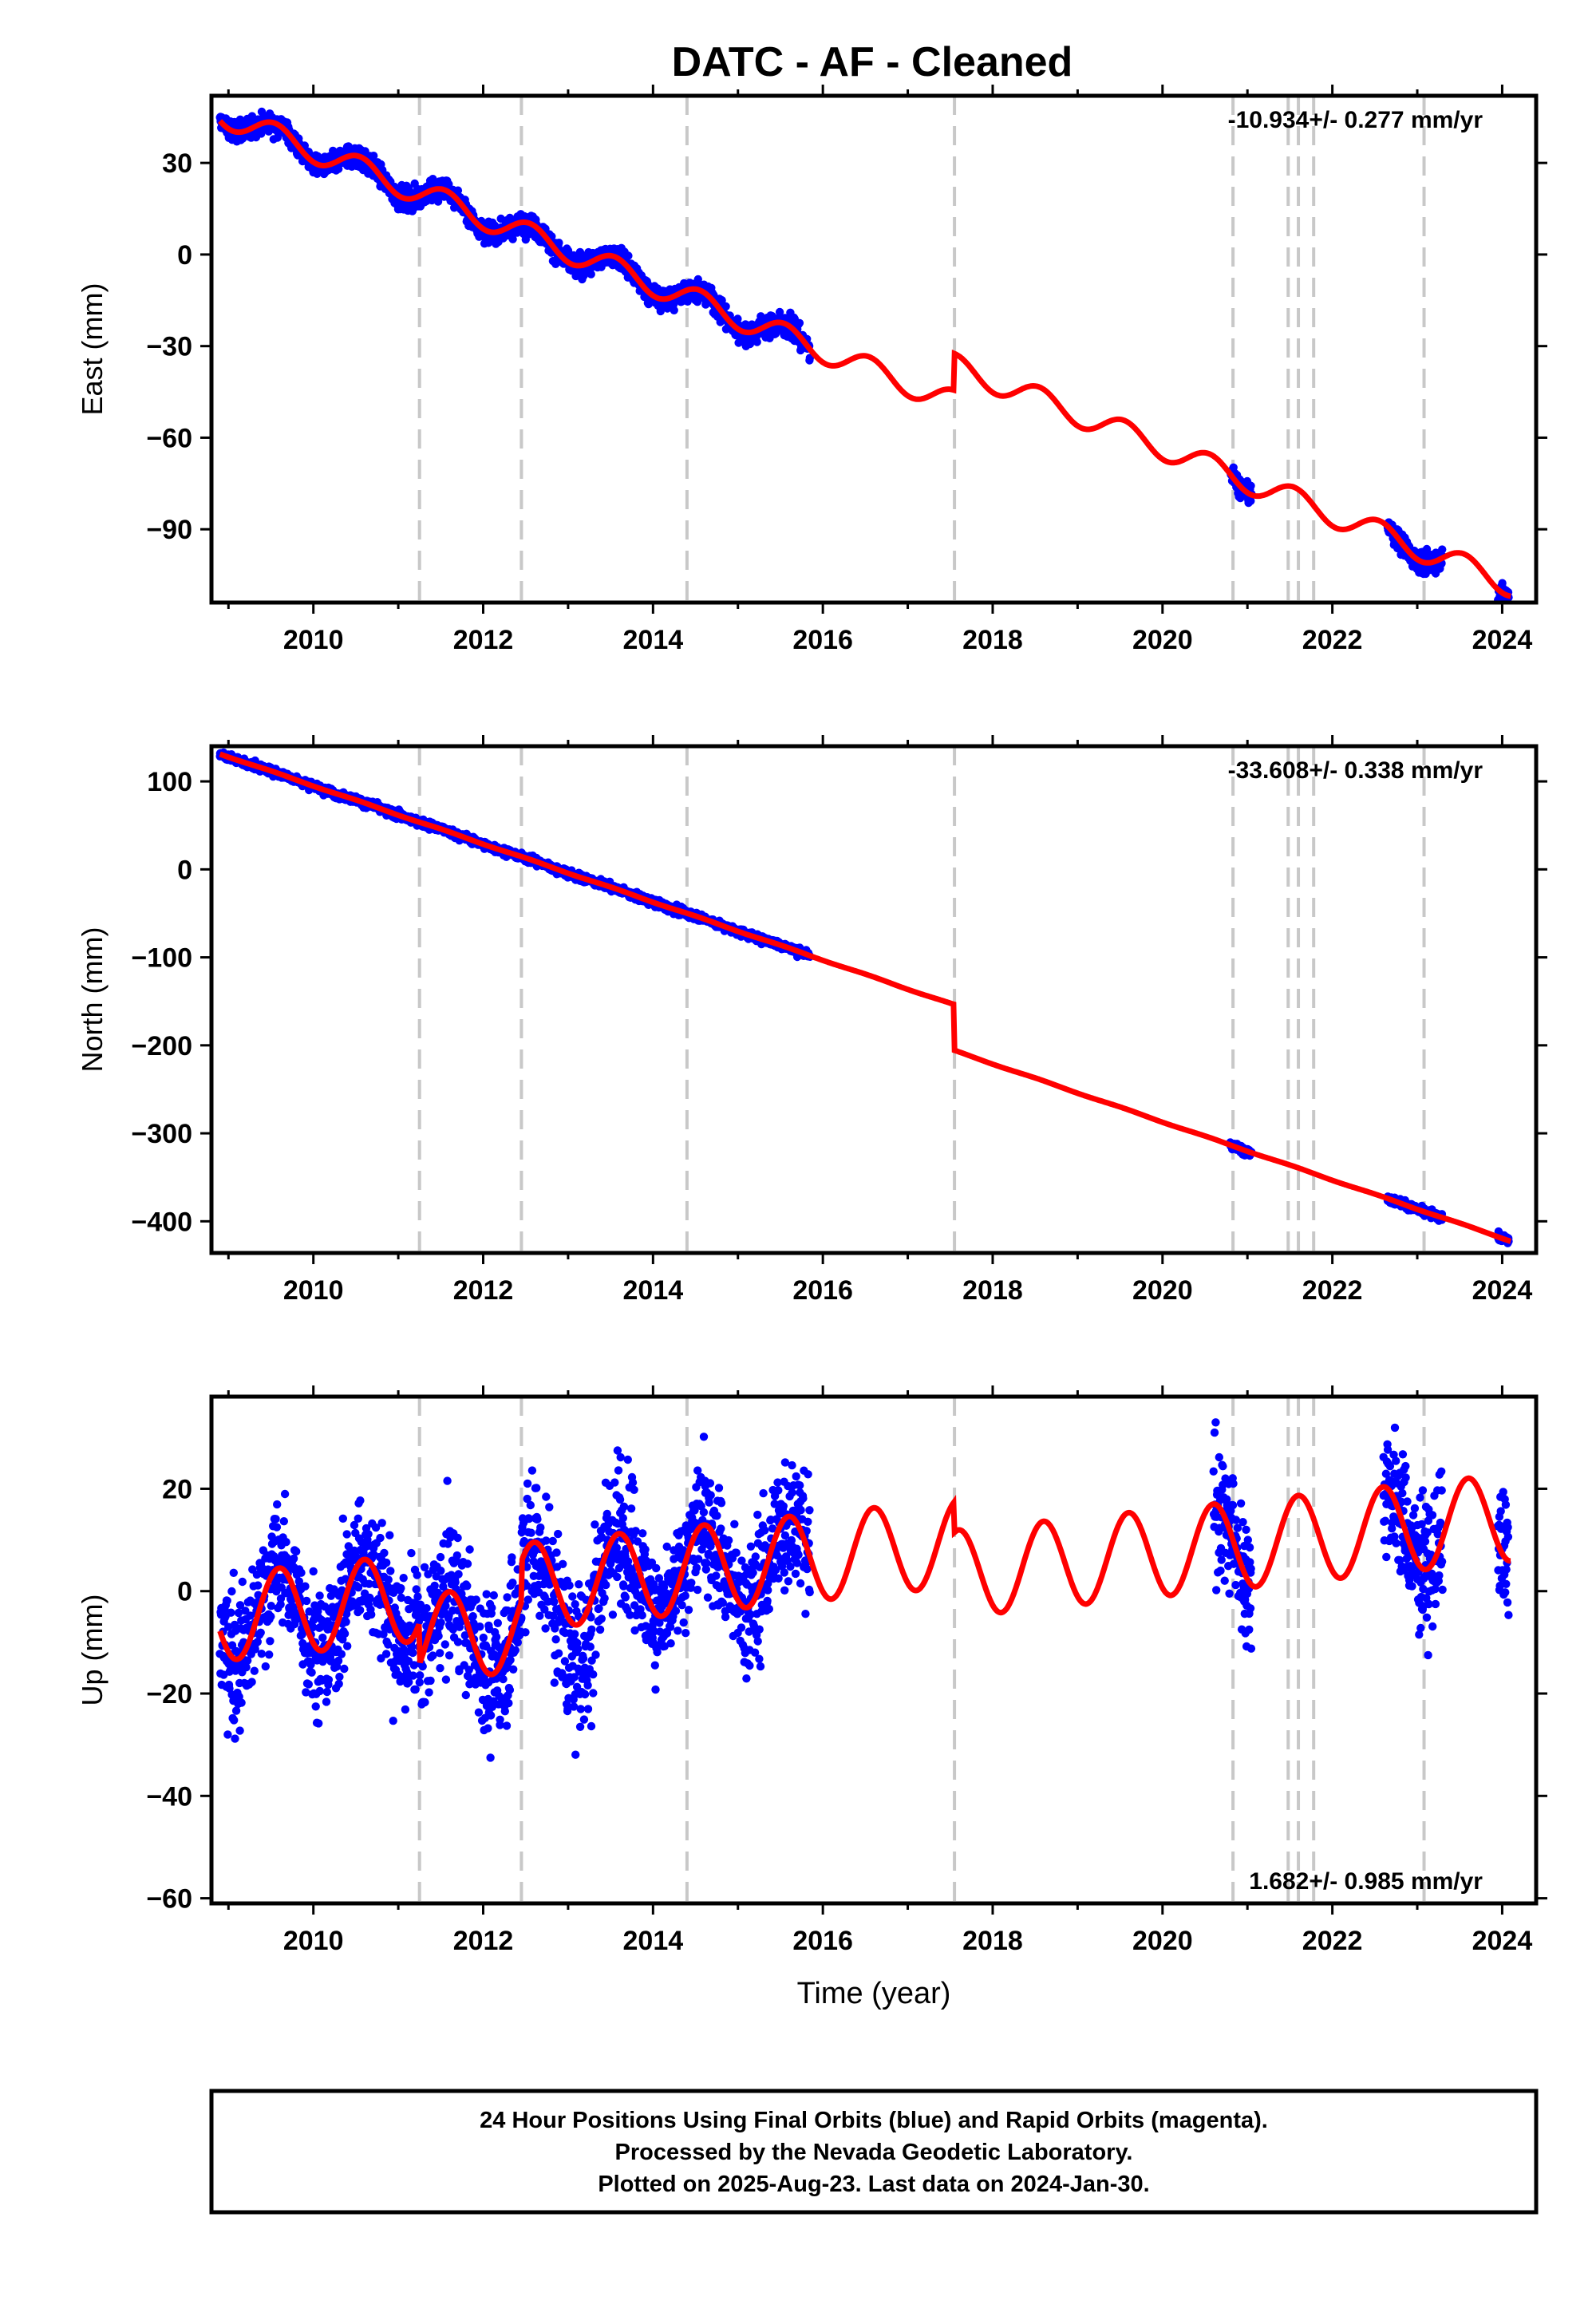  Describe the element at coordinates (653, 1290) in the screenshot. I see `x-tick-label: 2014` at that location.